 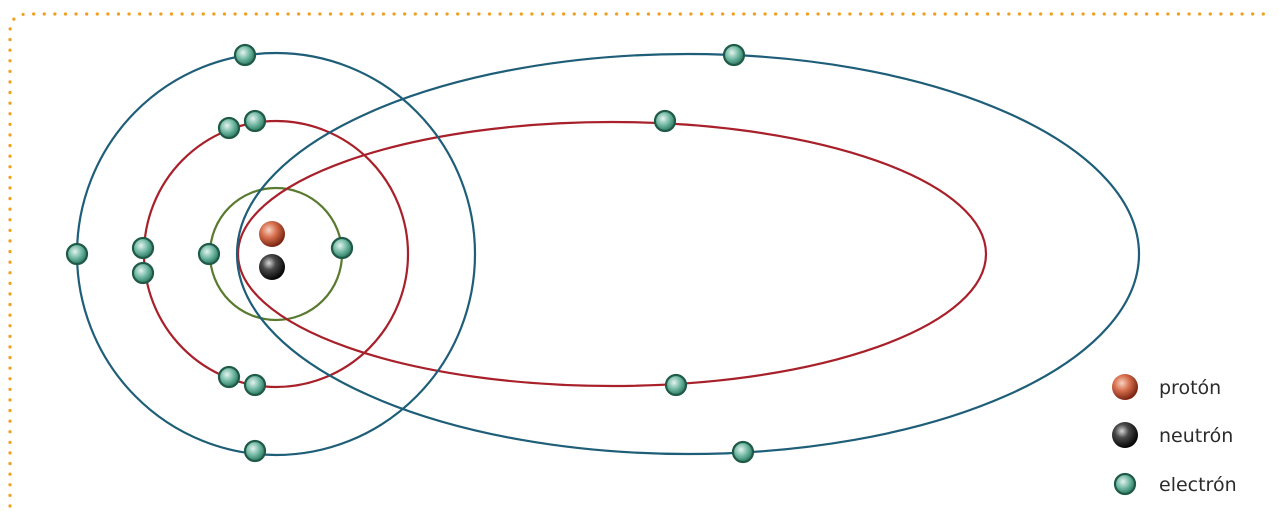 What do you see at coordinates (1198, 485) in the screenshot?
I see `legend-electron-label: electrón` at bounding box center [1198, 485].